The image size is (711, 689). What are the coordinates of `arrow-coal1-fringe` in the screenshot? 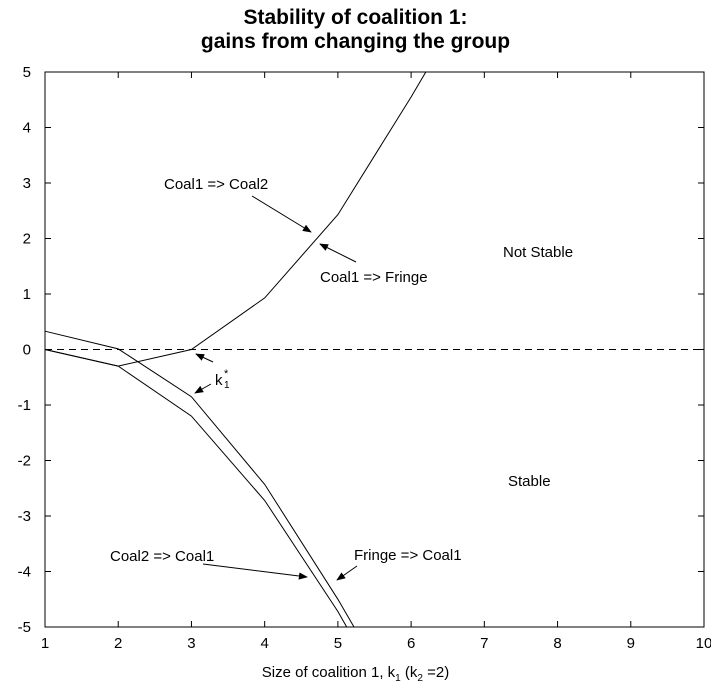 It's located at (338, 253).